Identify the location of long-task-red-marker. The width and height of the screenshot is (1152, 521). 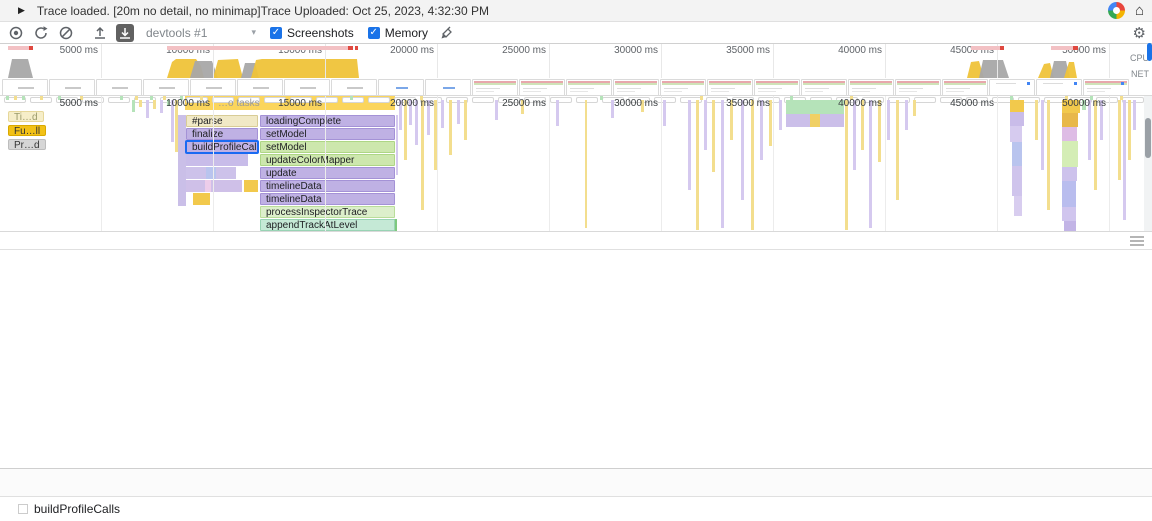
(1075, 48).